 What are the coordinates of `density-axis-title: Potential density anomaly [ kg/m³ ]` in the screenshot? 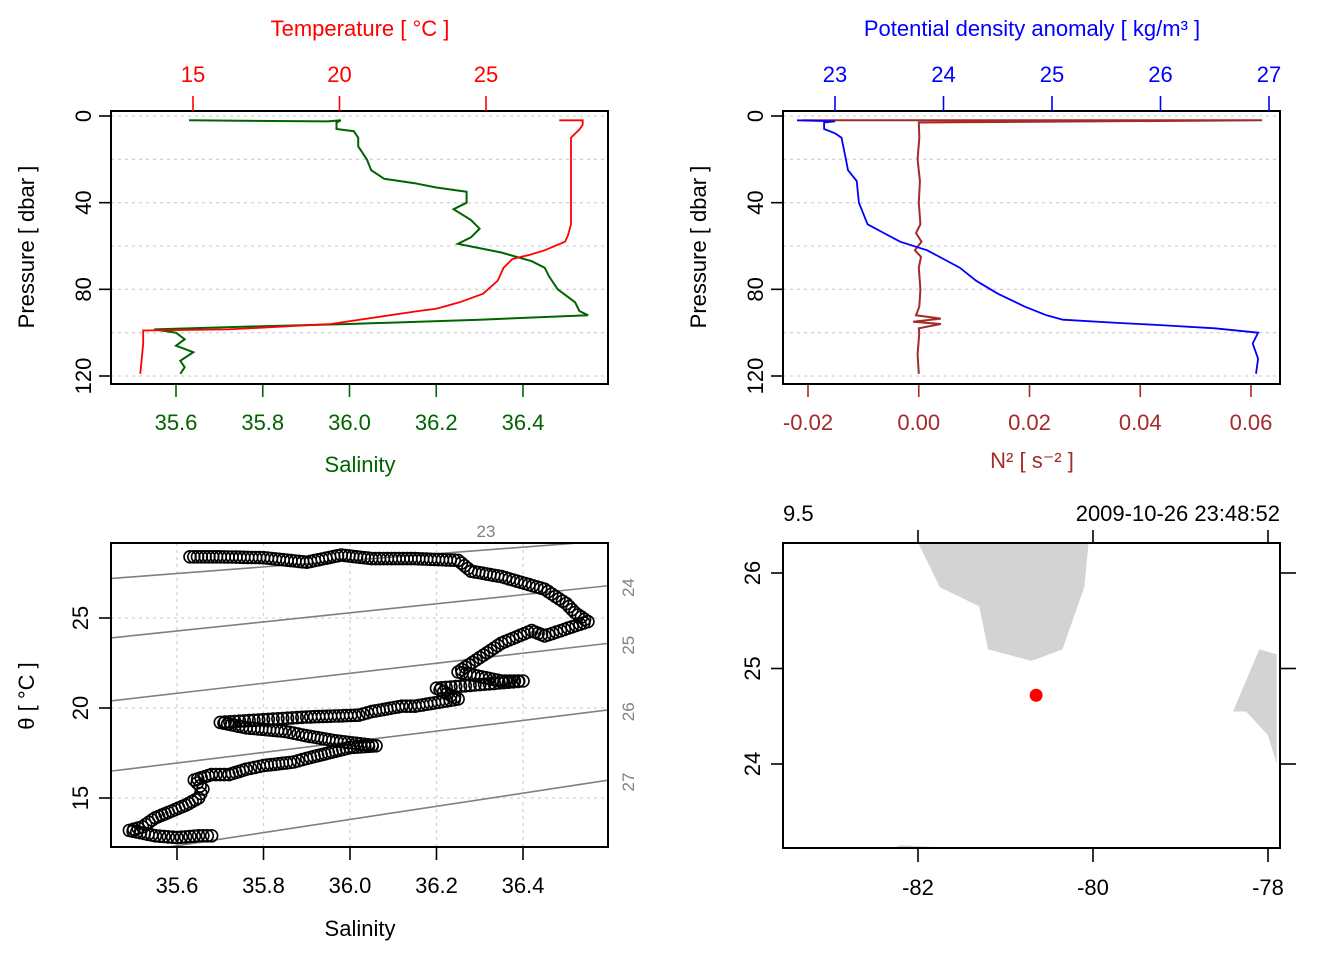 It's located at (1032, 28).